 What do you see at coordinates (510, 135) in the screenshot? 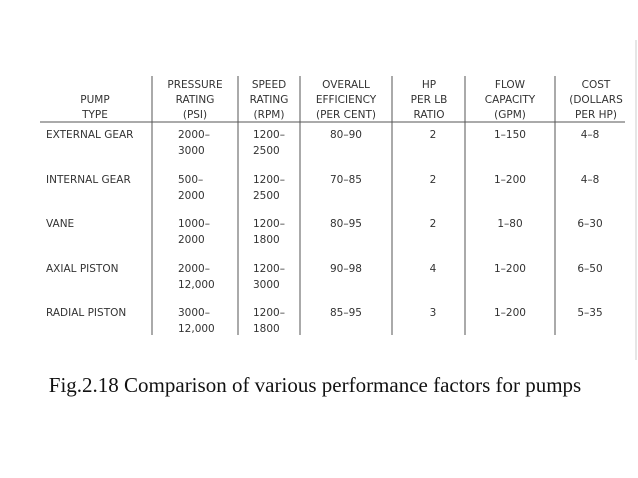
I see `table-cell: 1–150` at bounding box center [510, 135].